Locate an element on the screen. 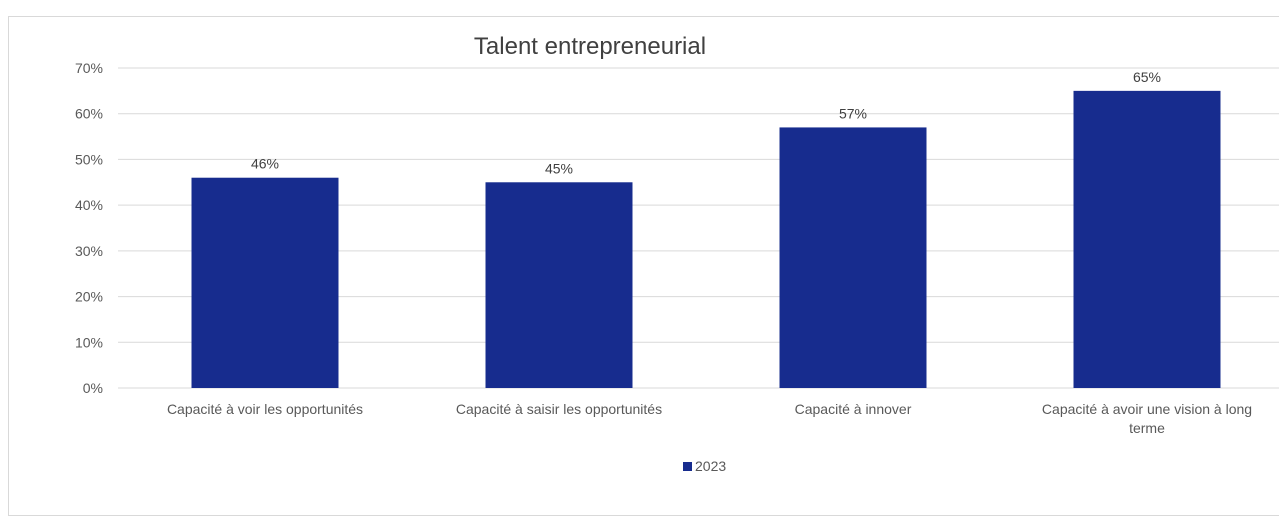 The image size is (1279, 516). chart-title: Talent entrepreneurial is located at coordinates (590, 46).